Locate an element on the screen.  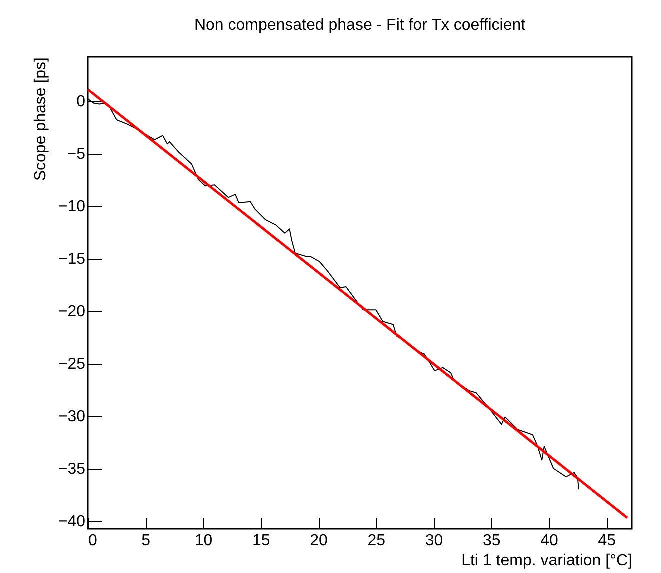
x-tick-label: 20 is located at coordinates (319, 541).